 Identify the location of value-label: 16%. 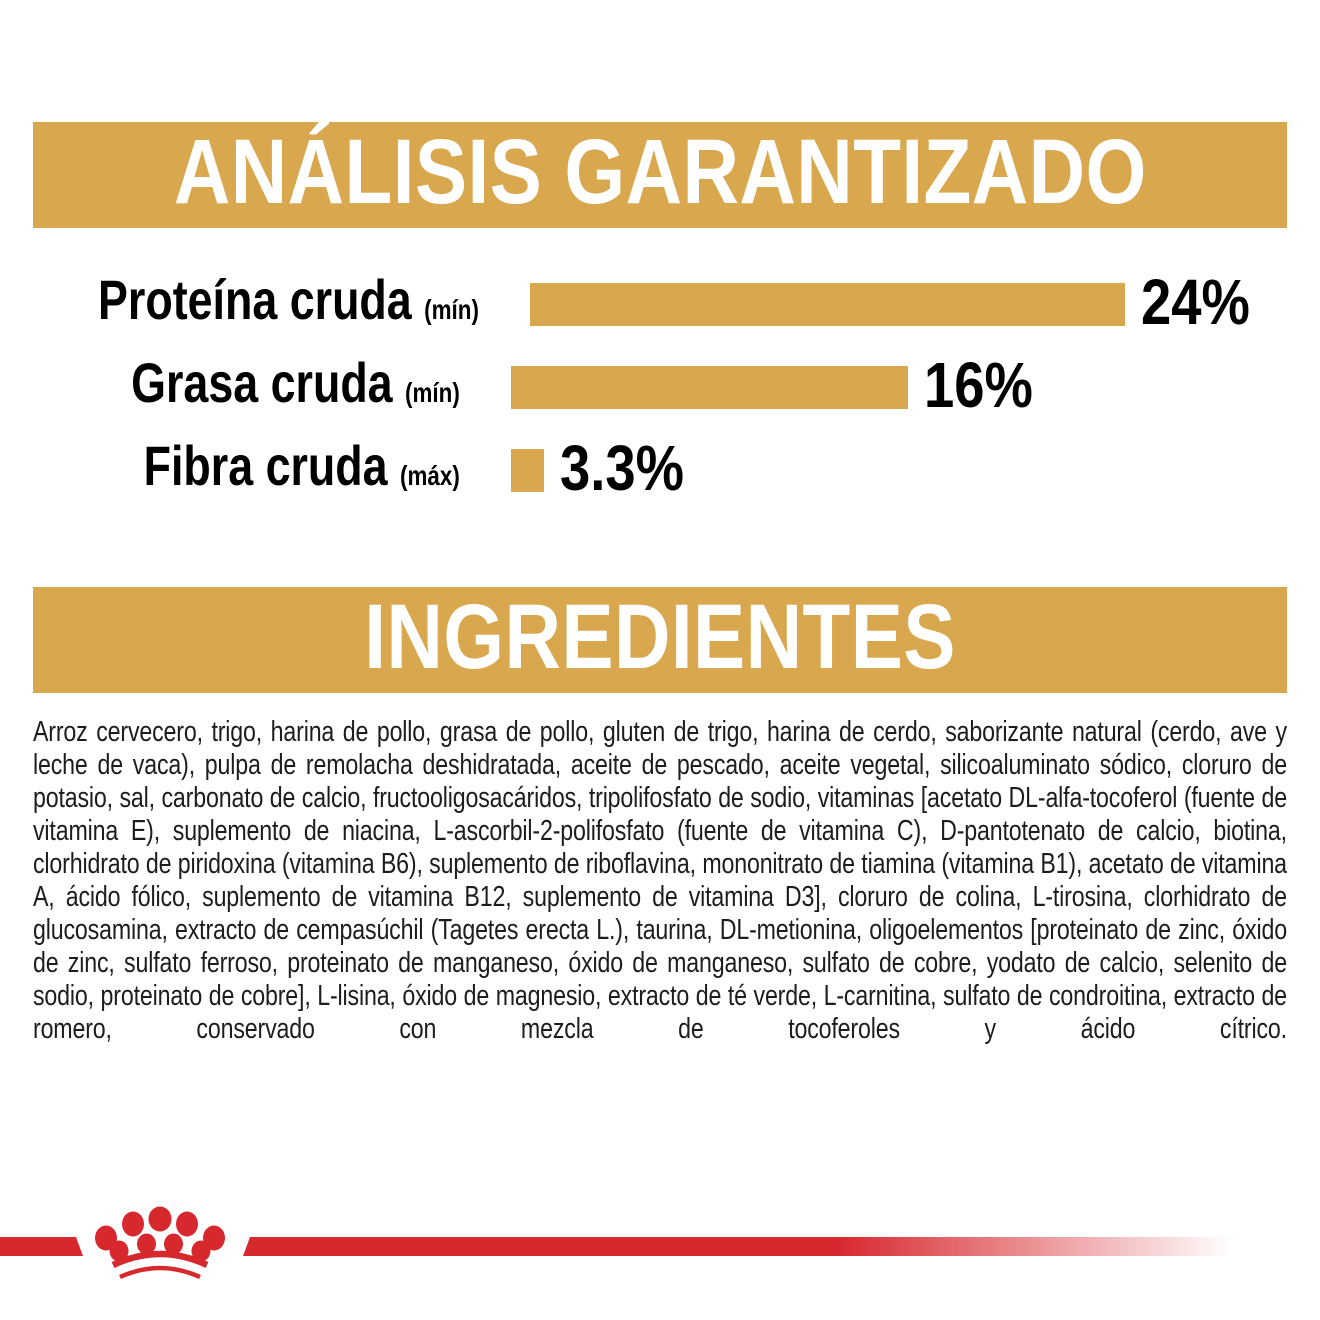
(978, 385).